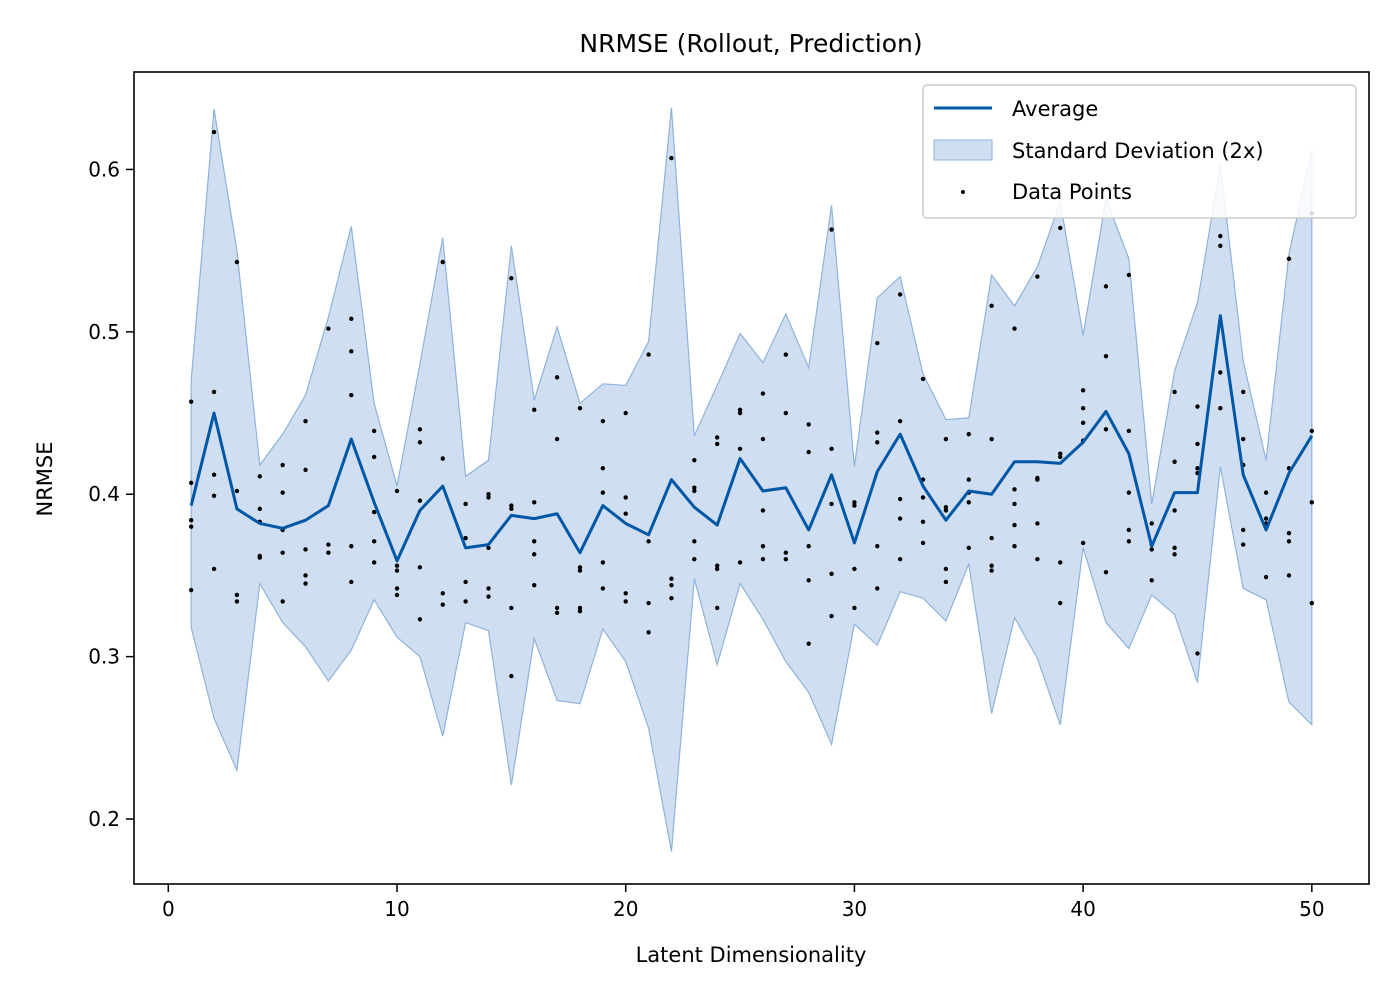 The width and height of the screenshot is (1400, 1000). Describe the element at coordinates (750, 43) in the screenshot. I see `chart-title: NRMSE (Rollout, Prediction)` at that location.